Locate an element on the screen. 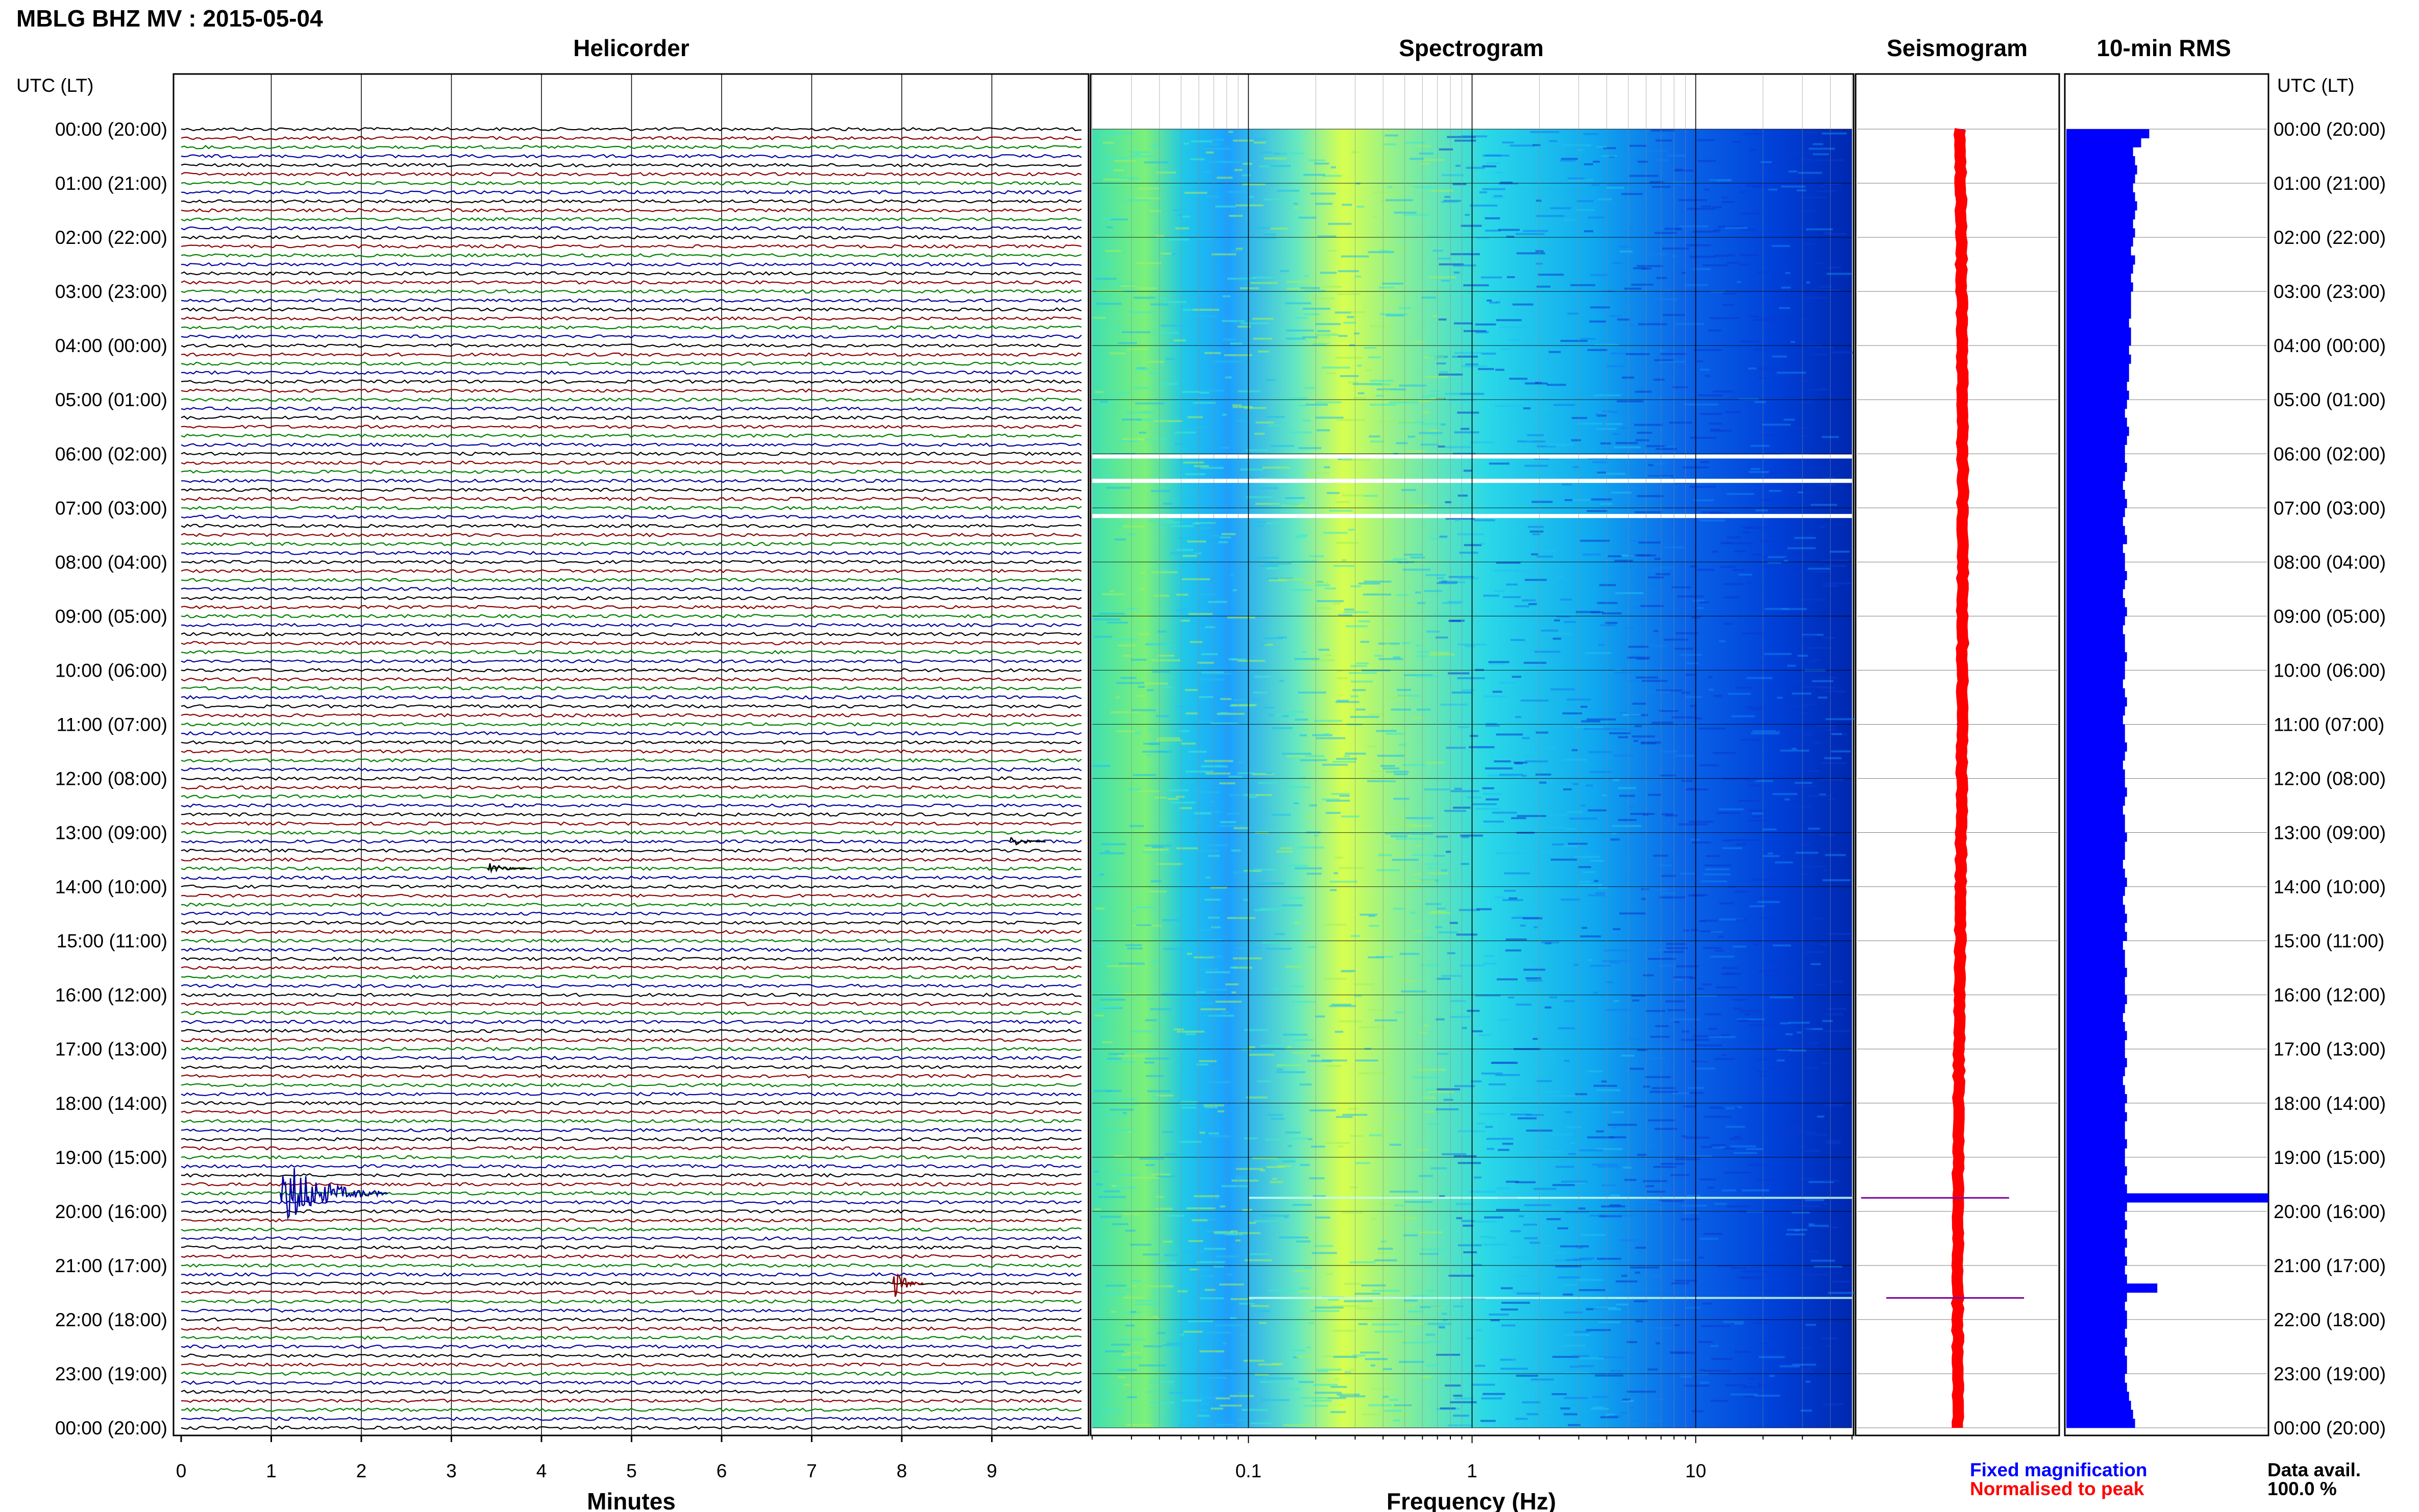 The width and height of the screenshot is (2419, 1512). spectrogram-ticks: 0.1 1 10 is located at coordinates (1471, 1470).